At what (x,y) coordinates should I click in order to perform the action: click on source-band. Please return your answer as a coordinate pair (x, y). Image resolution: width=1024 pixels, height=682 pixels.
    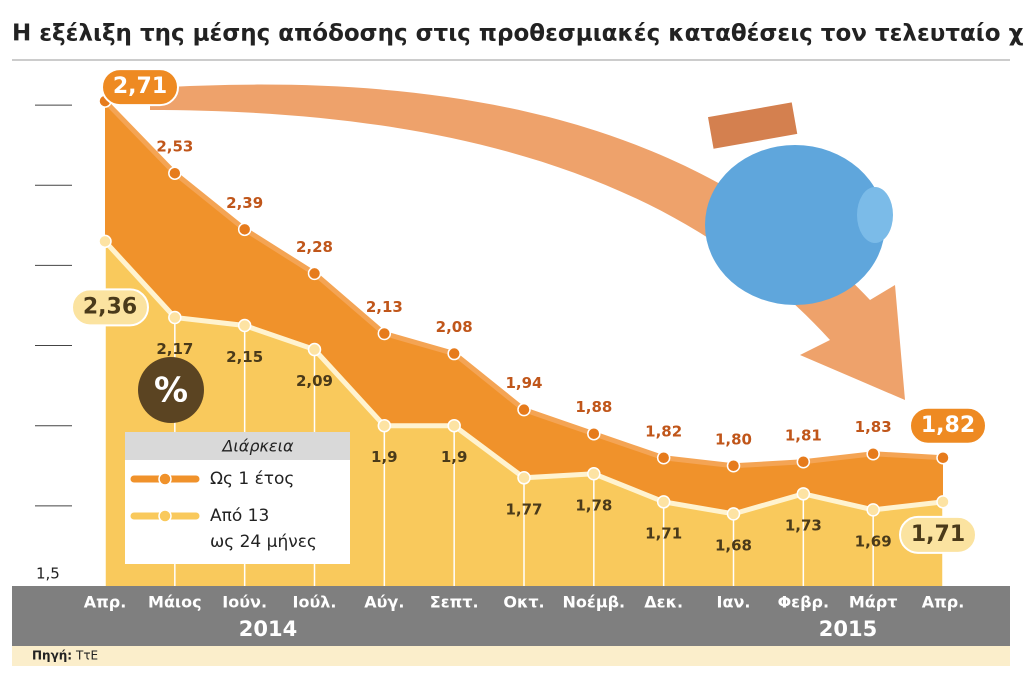
    Looking at the image, I should click on (511, 656).